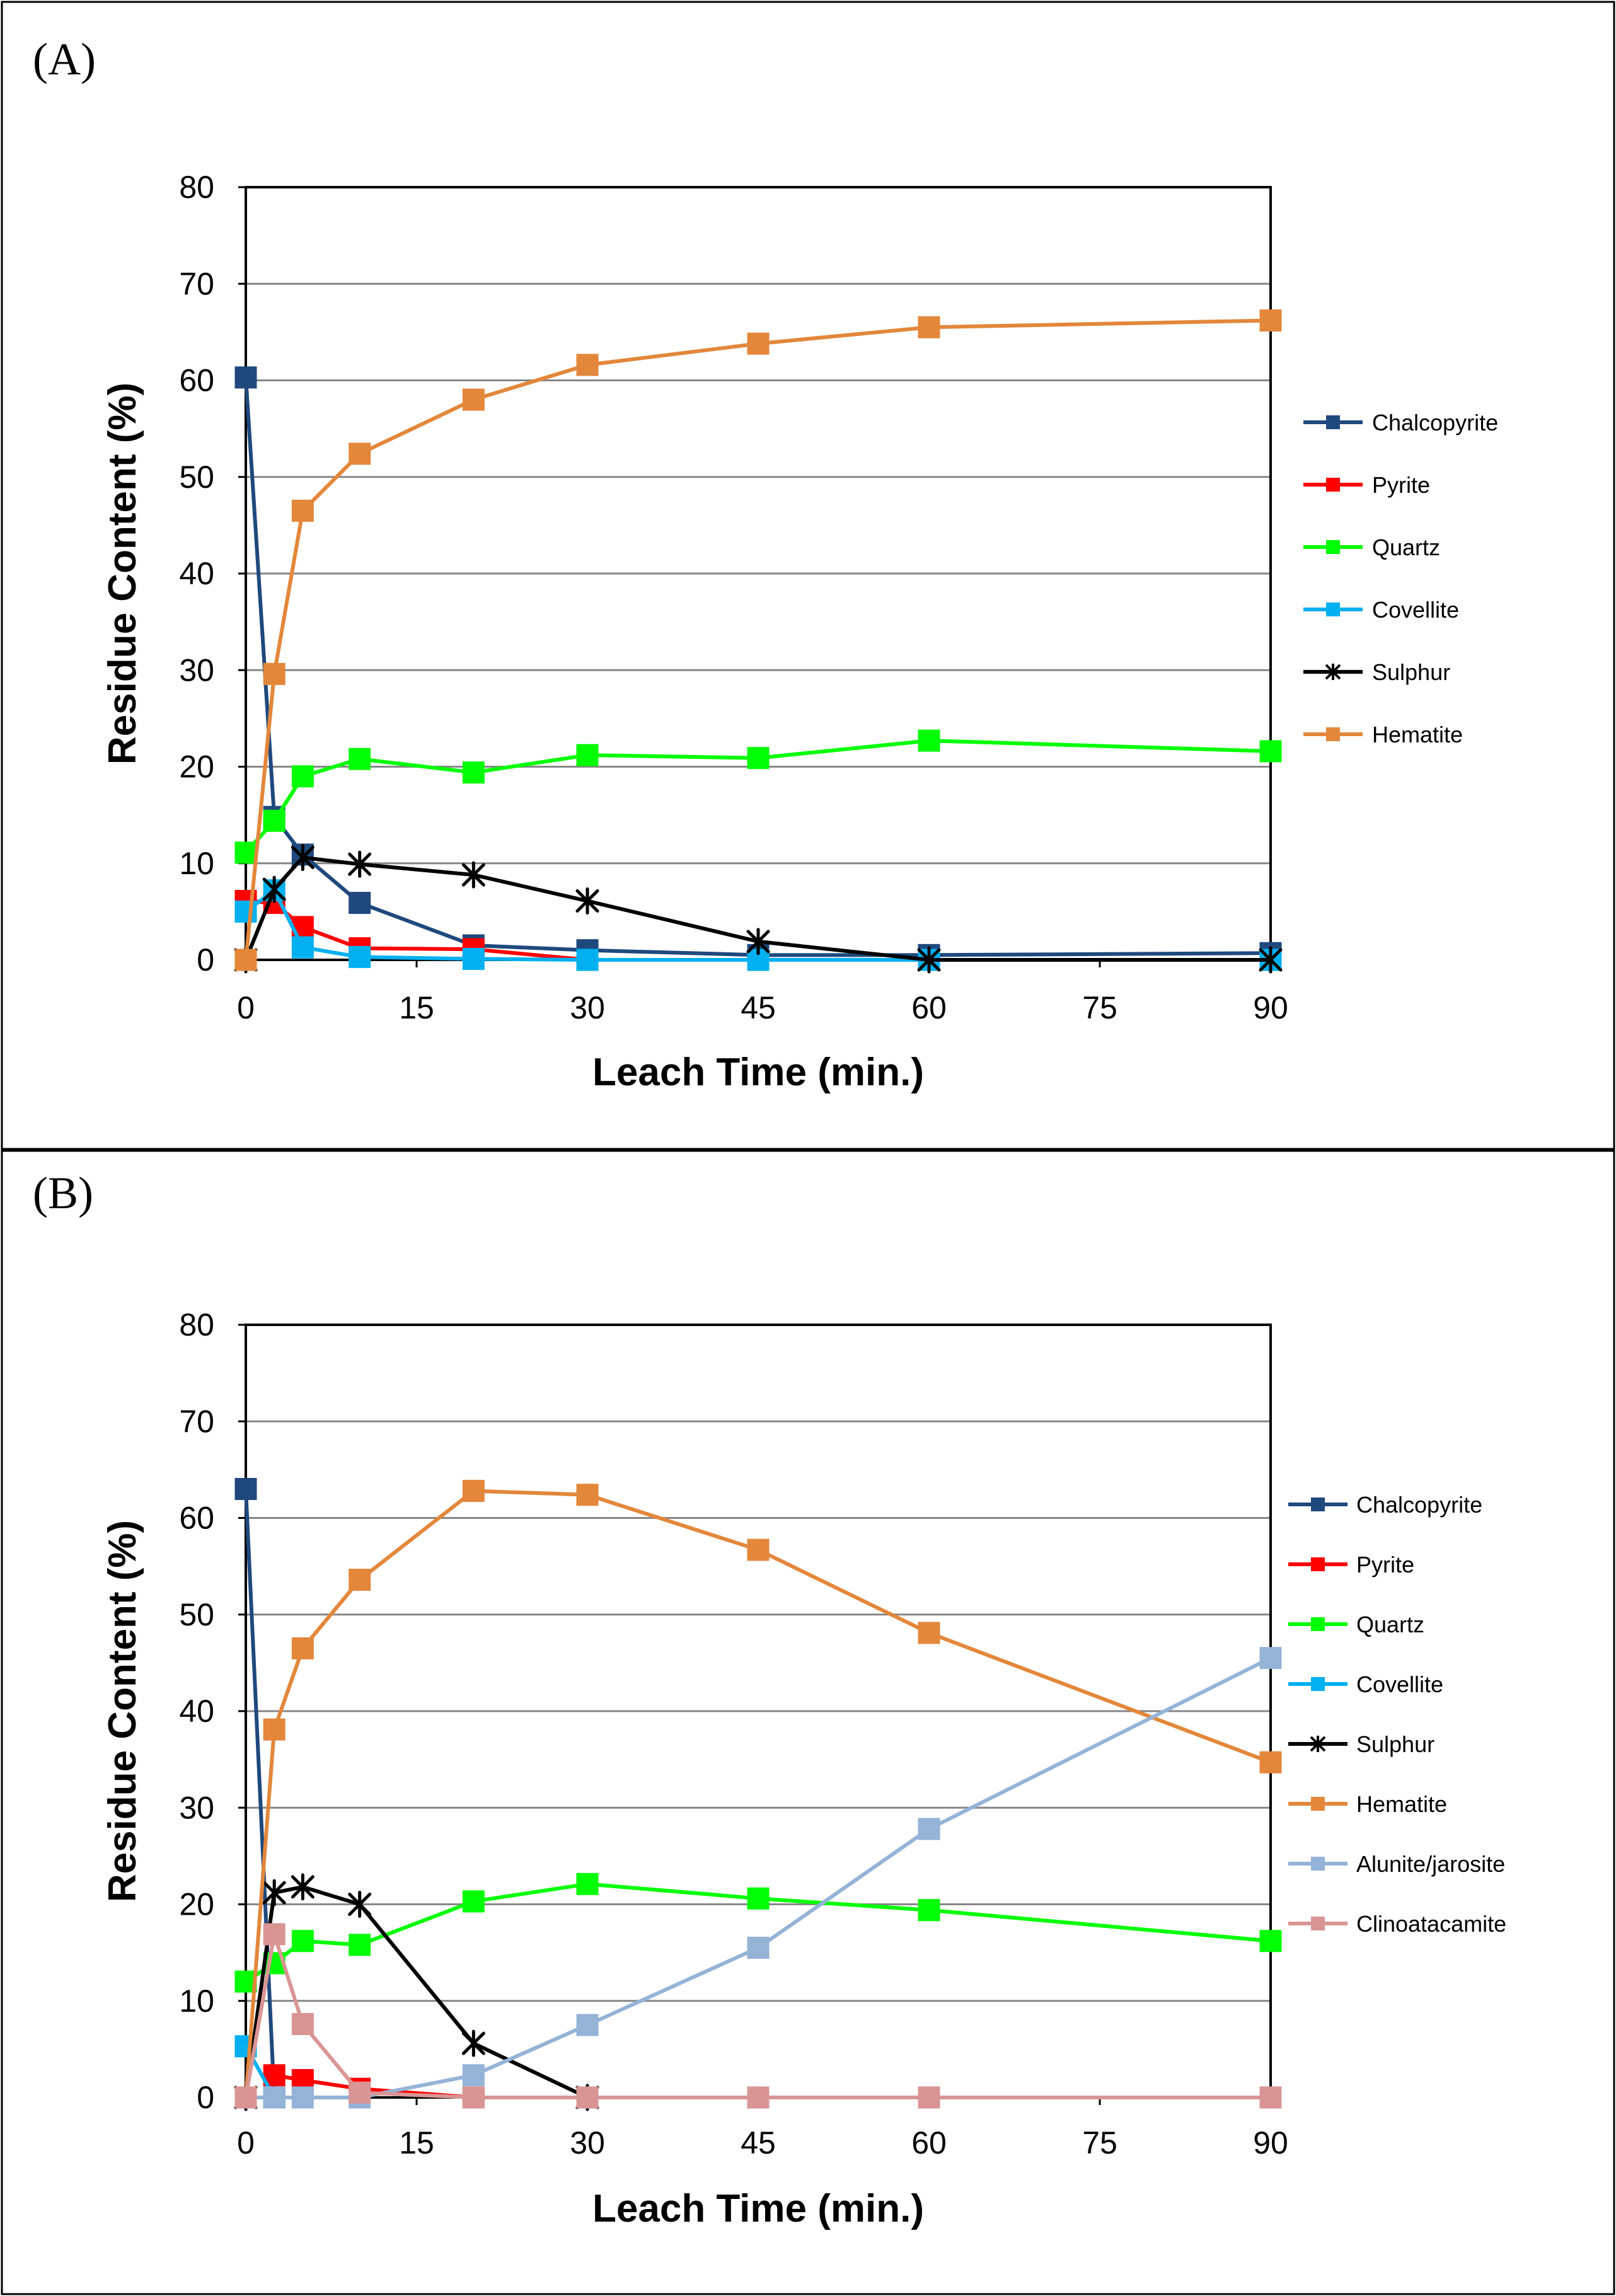  Describe the element at coordinates (197, 1615) in the screenshot. I see `panel-b-y-tick-label: 50` at that location.